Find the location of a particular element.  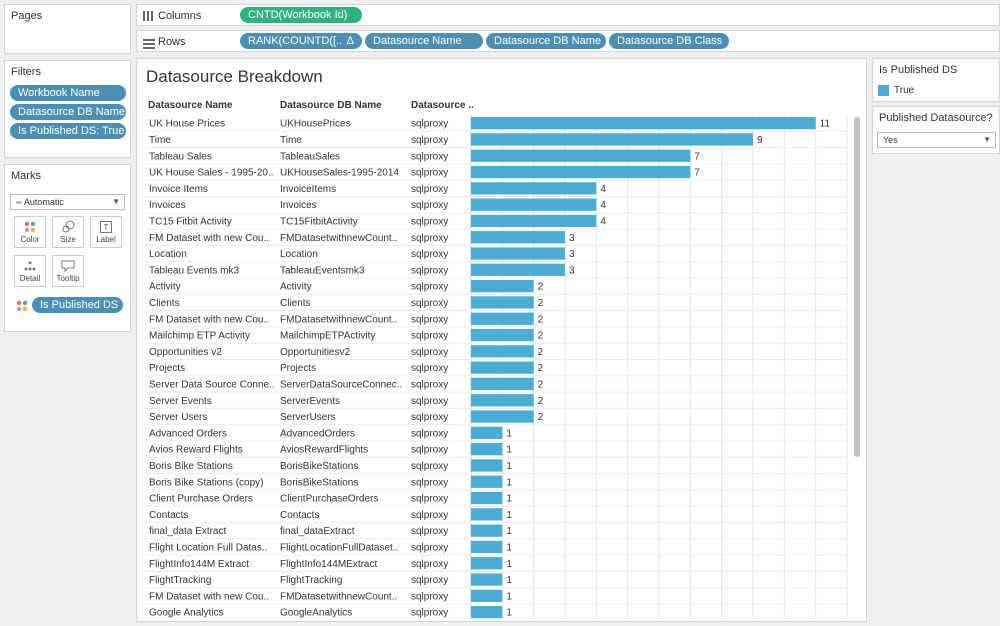

row-datasource-name: UK House Sales - 1995-20.. is located at coordinates (211, 173).